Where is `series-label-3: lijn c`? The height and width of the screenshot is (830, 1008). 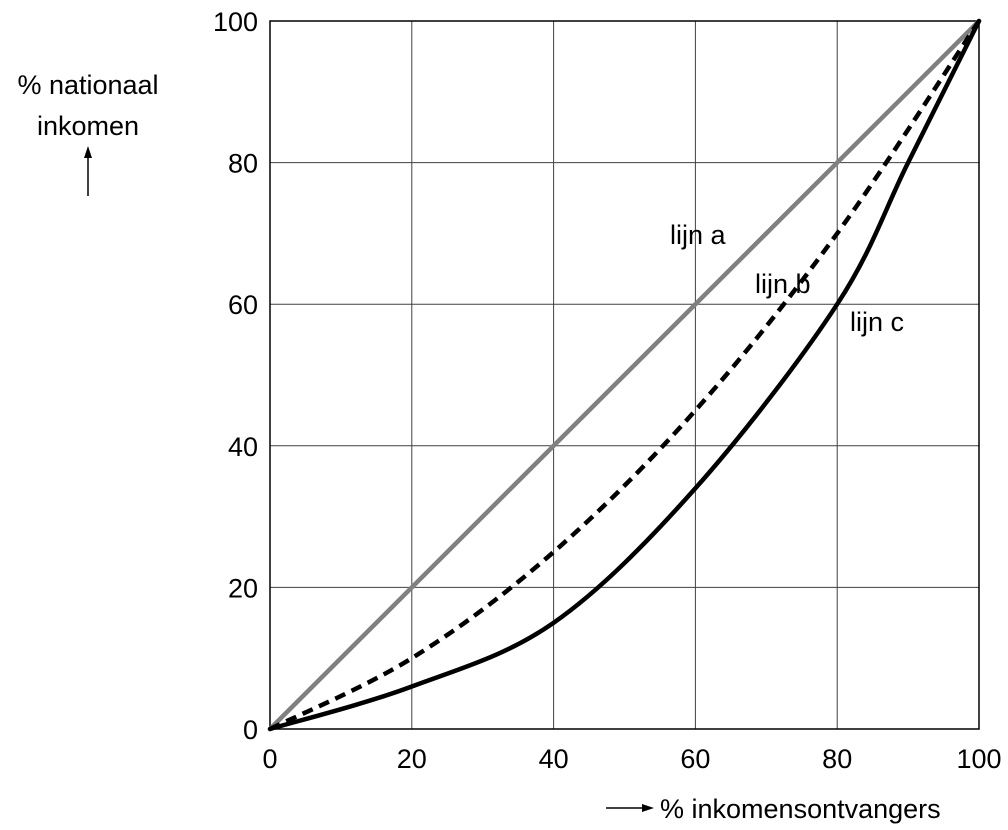
series-label-3: lijn c is located at coordinates (877, 322).